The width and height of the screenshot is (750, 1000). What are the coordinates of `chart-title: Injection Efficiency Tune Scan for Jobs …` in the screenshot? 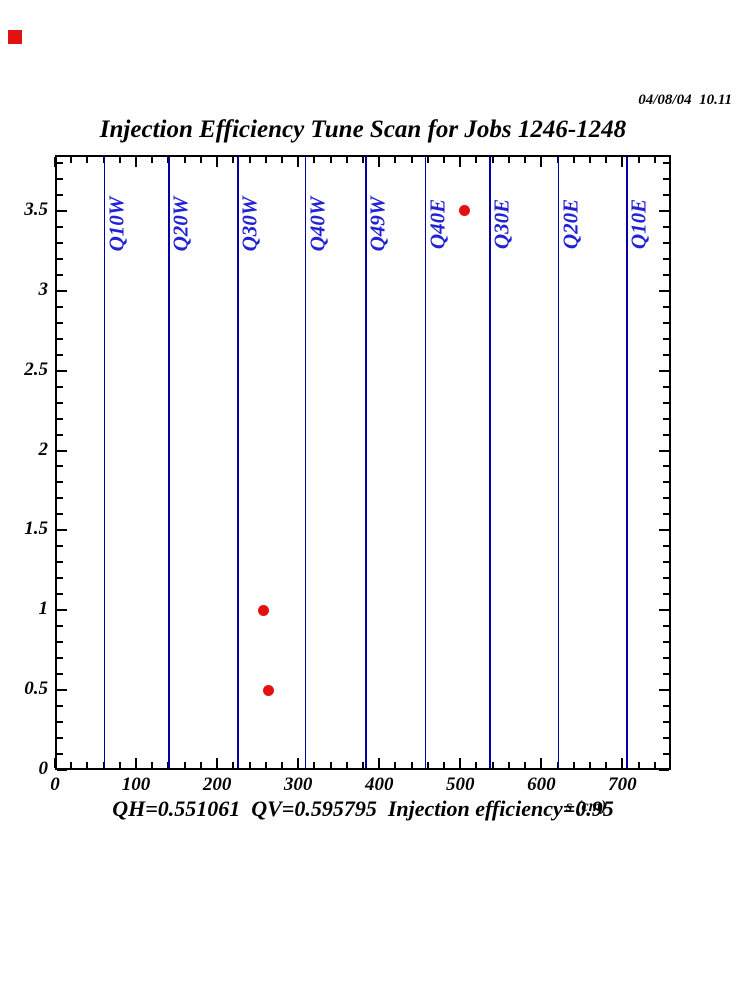 It's located at (363, 129).